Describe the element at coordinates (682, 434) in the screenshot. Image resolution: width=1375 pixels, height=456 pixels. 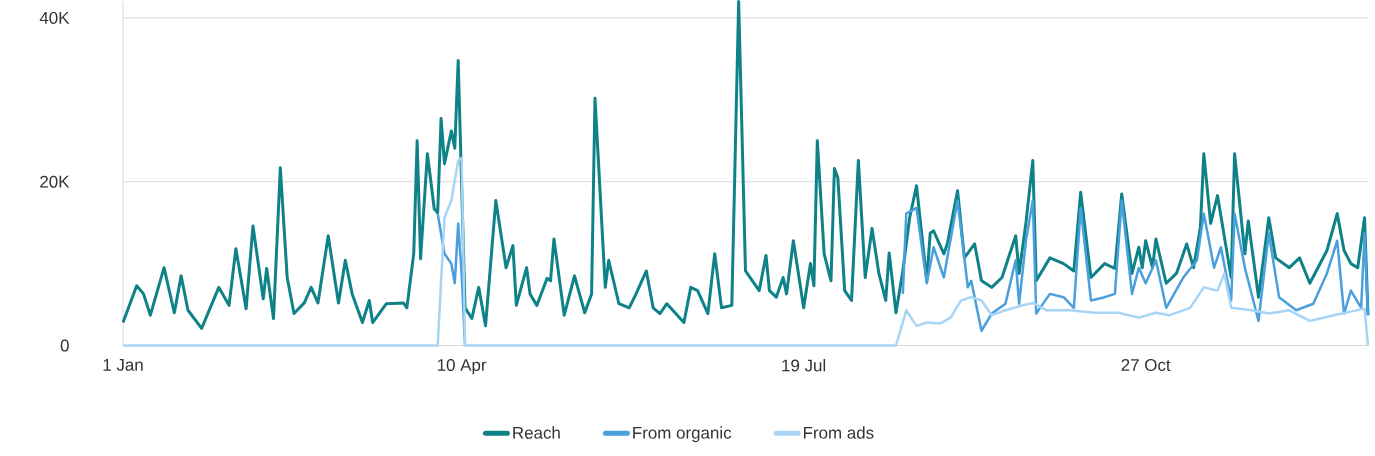
I see `legend-label: From organic` at that location.